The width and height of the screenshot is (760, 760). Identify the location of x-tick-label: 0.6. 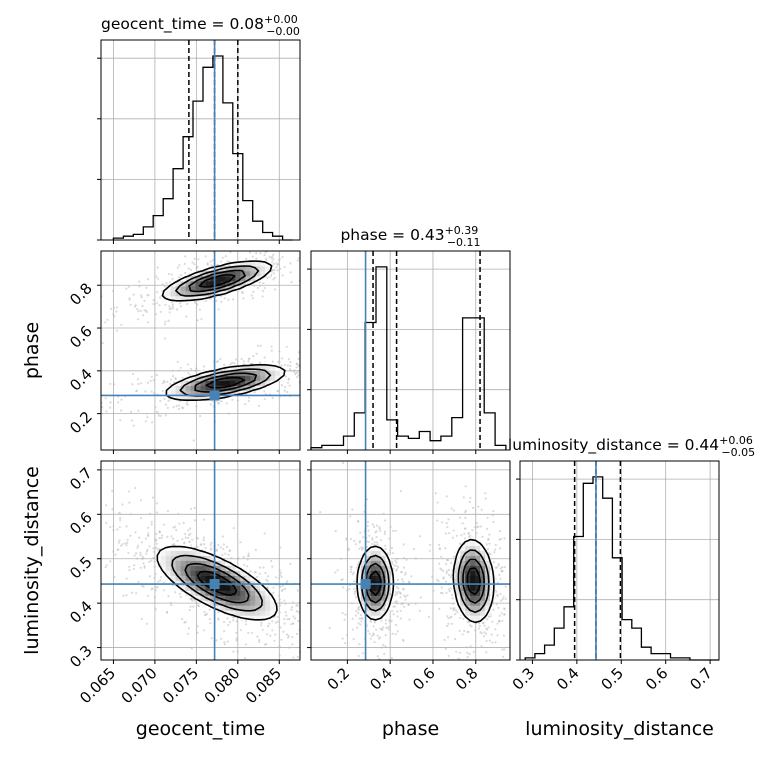
(424, 679).